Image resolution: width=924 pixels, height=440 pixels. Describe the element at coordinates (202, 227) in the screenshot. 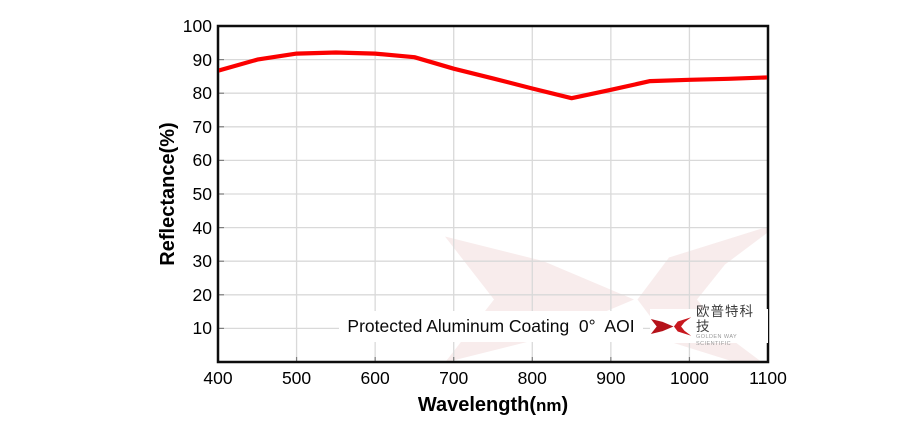

I see `y-tick-label: 40` at that location.